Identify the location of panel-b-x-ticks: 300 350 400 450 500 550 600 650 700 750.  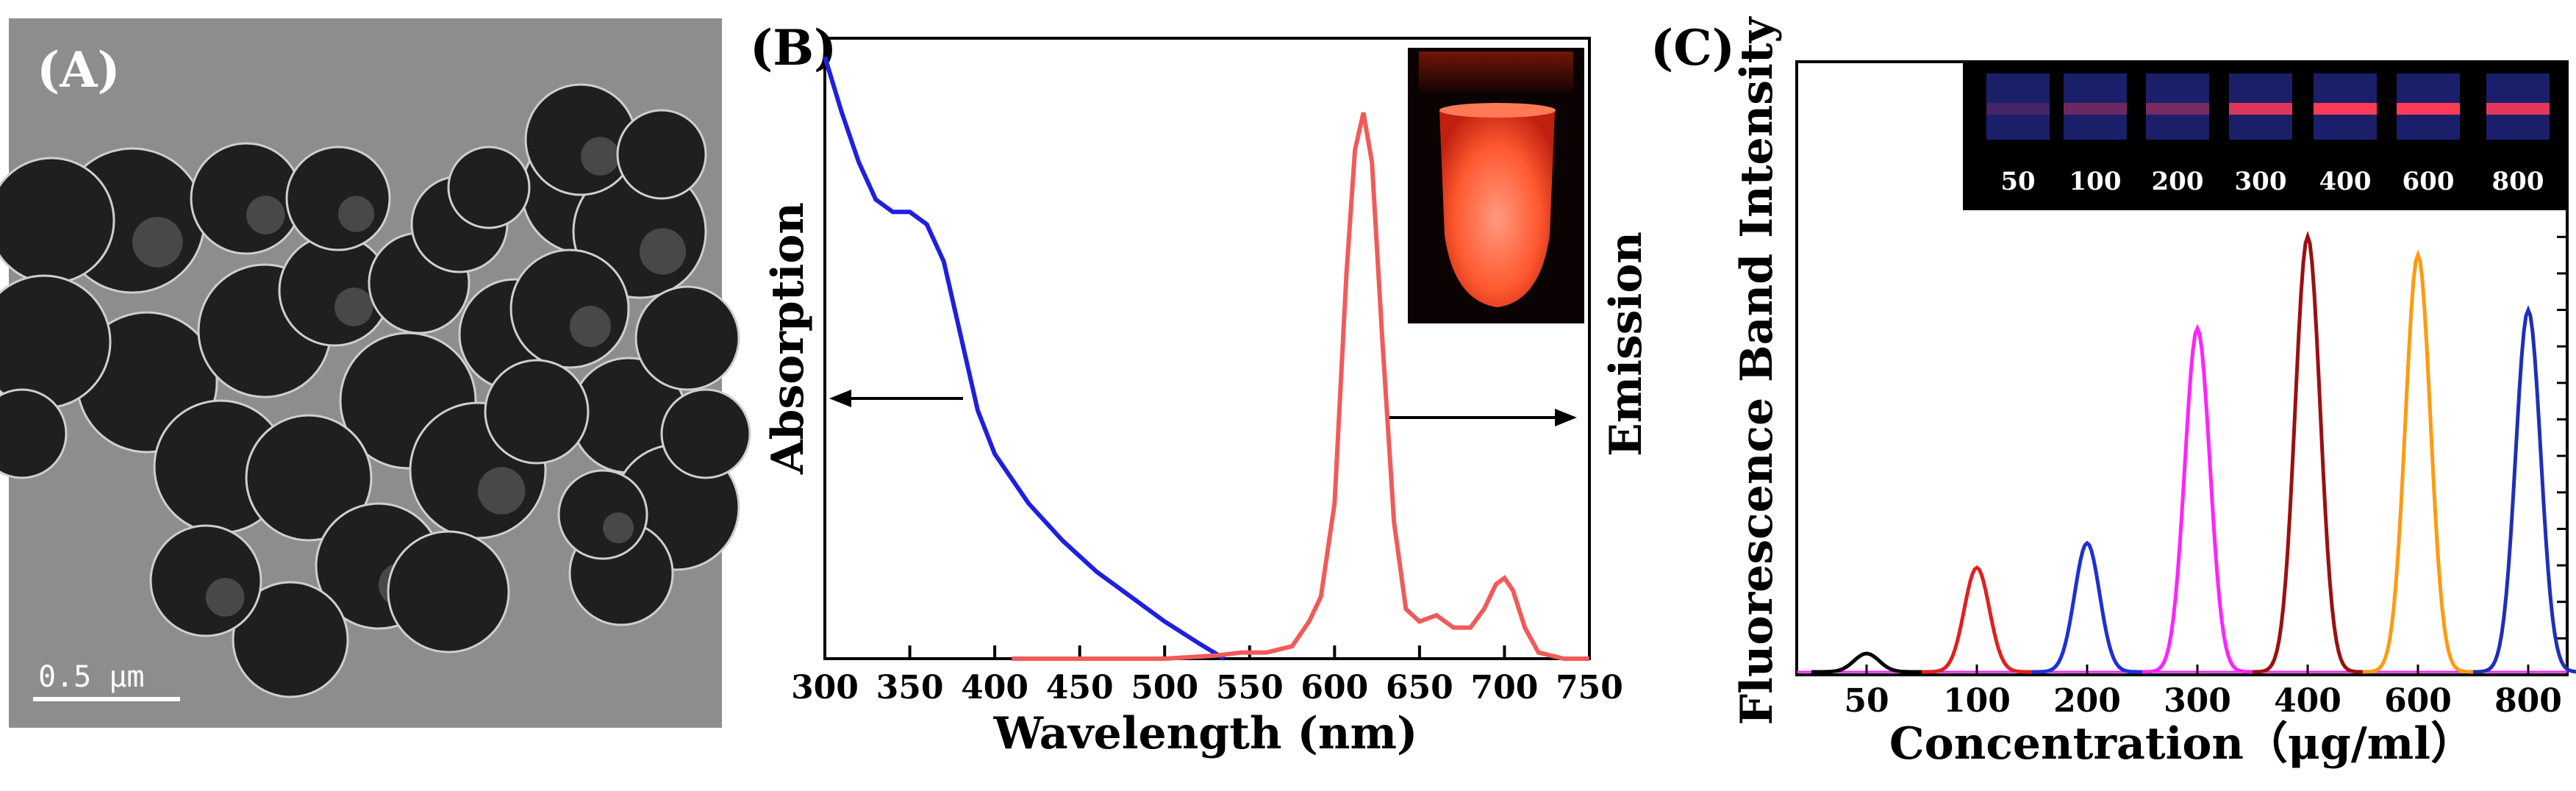
(1207, 675).